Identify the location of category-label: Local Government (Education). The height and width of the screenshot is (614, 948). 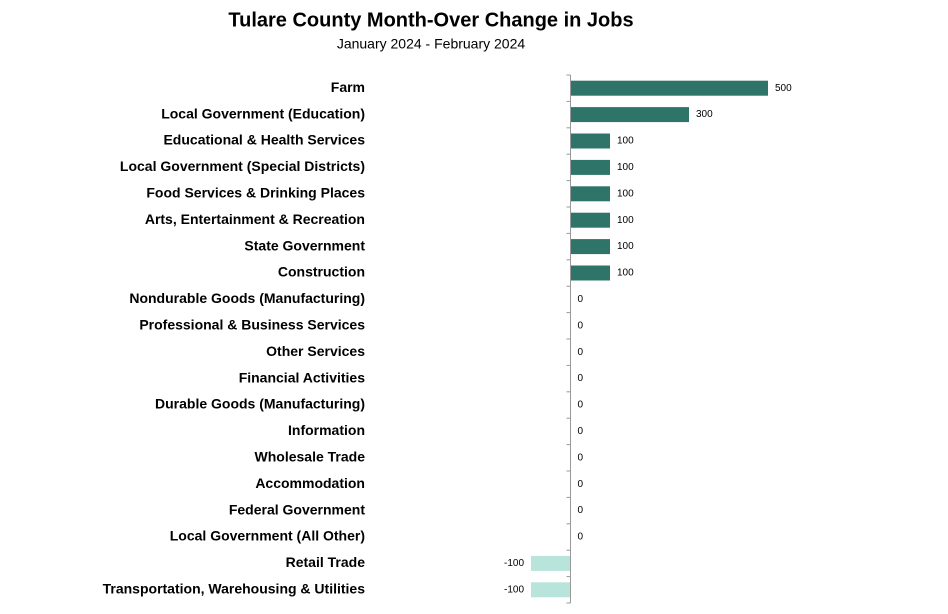
(263, 113).